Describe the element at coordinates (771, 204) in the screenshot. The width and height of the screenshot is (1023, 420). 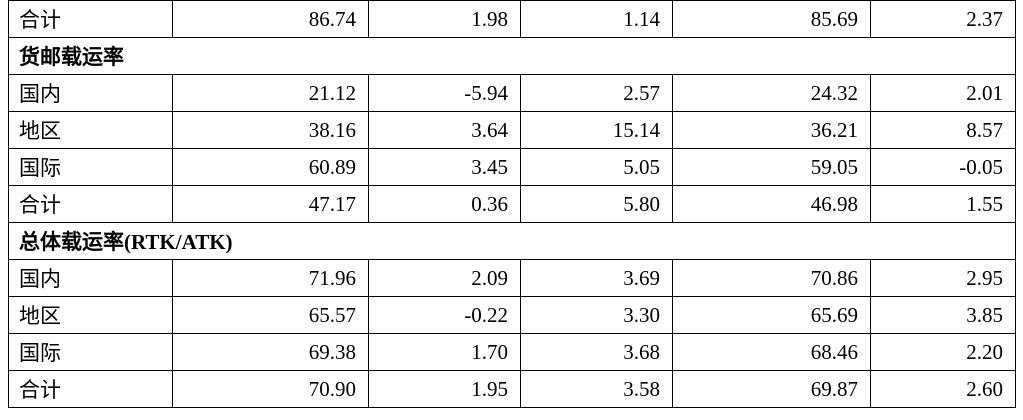
I see `cell-value: 46.98` at that location.